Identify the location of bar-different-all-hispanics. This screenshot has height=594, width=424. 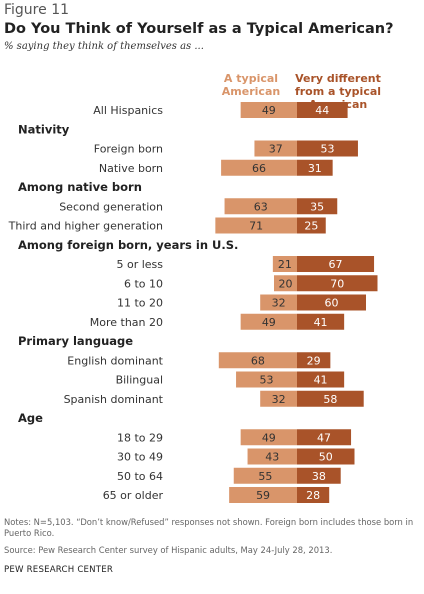
(322, 110).